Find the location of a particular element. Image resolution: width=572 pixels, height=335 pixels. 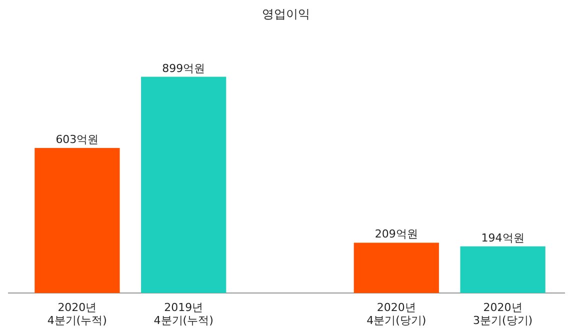

x-tick-label: 2020년 3분기(당기) is located at coordinates (503, 314).